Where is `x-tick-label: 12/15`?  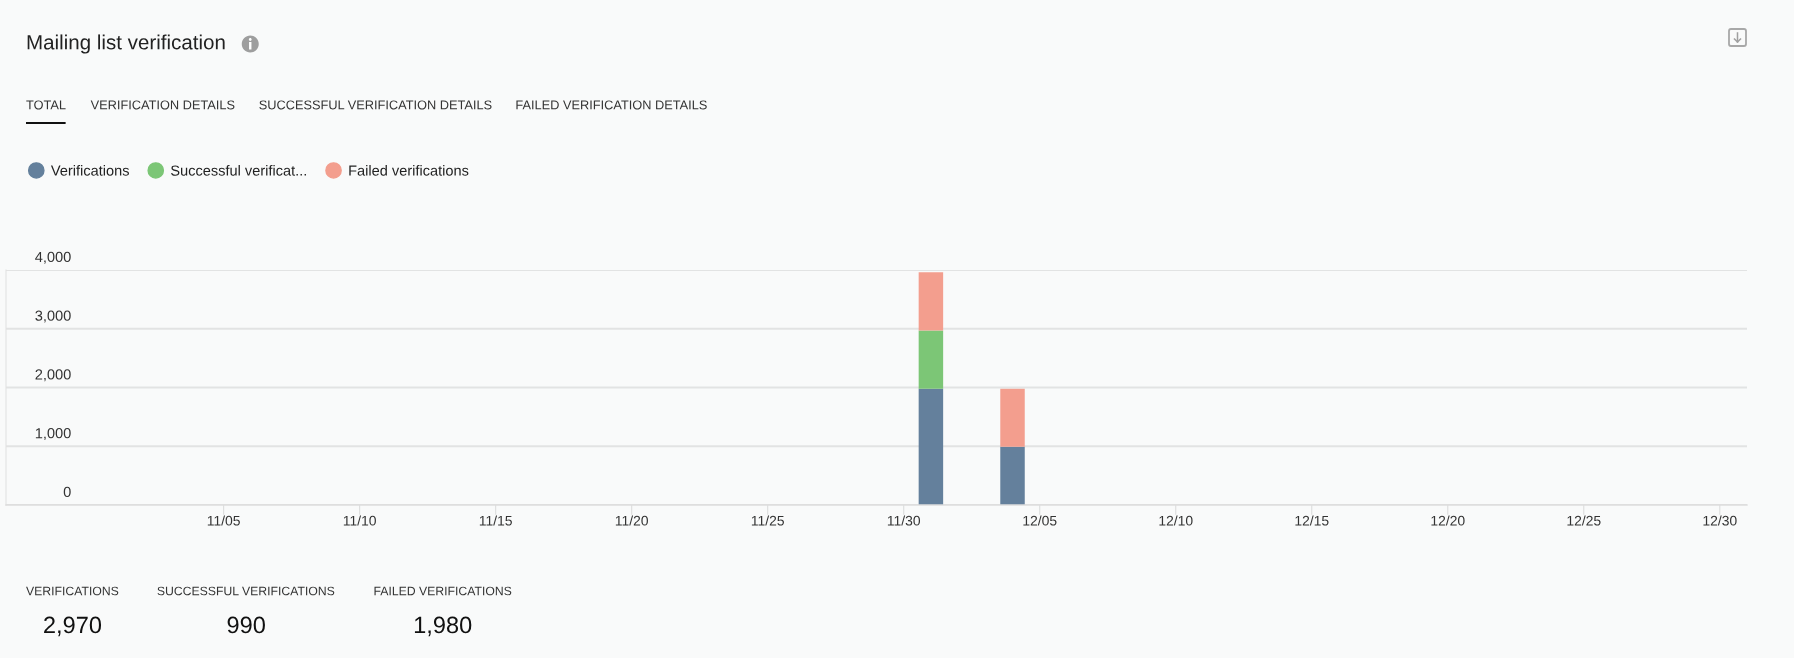
x-tick-label: 12/15 is located at coordinates (1312, 520).